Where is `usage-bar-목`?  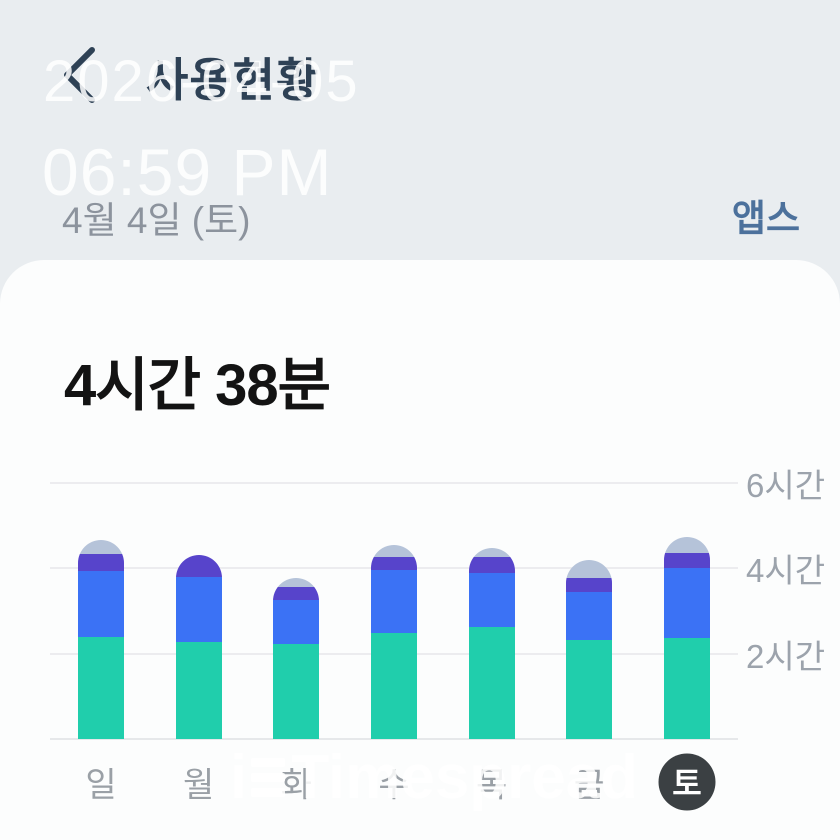
usage-bar-목 is located at coordinates (491, 643).